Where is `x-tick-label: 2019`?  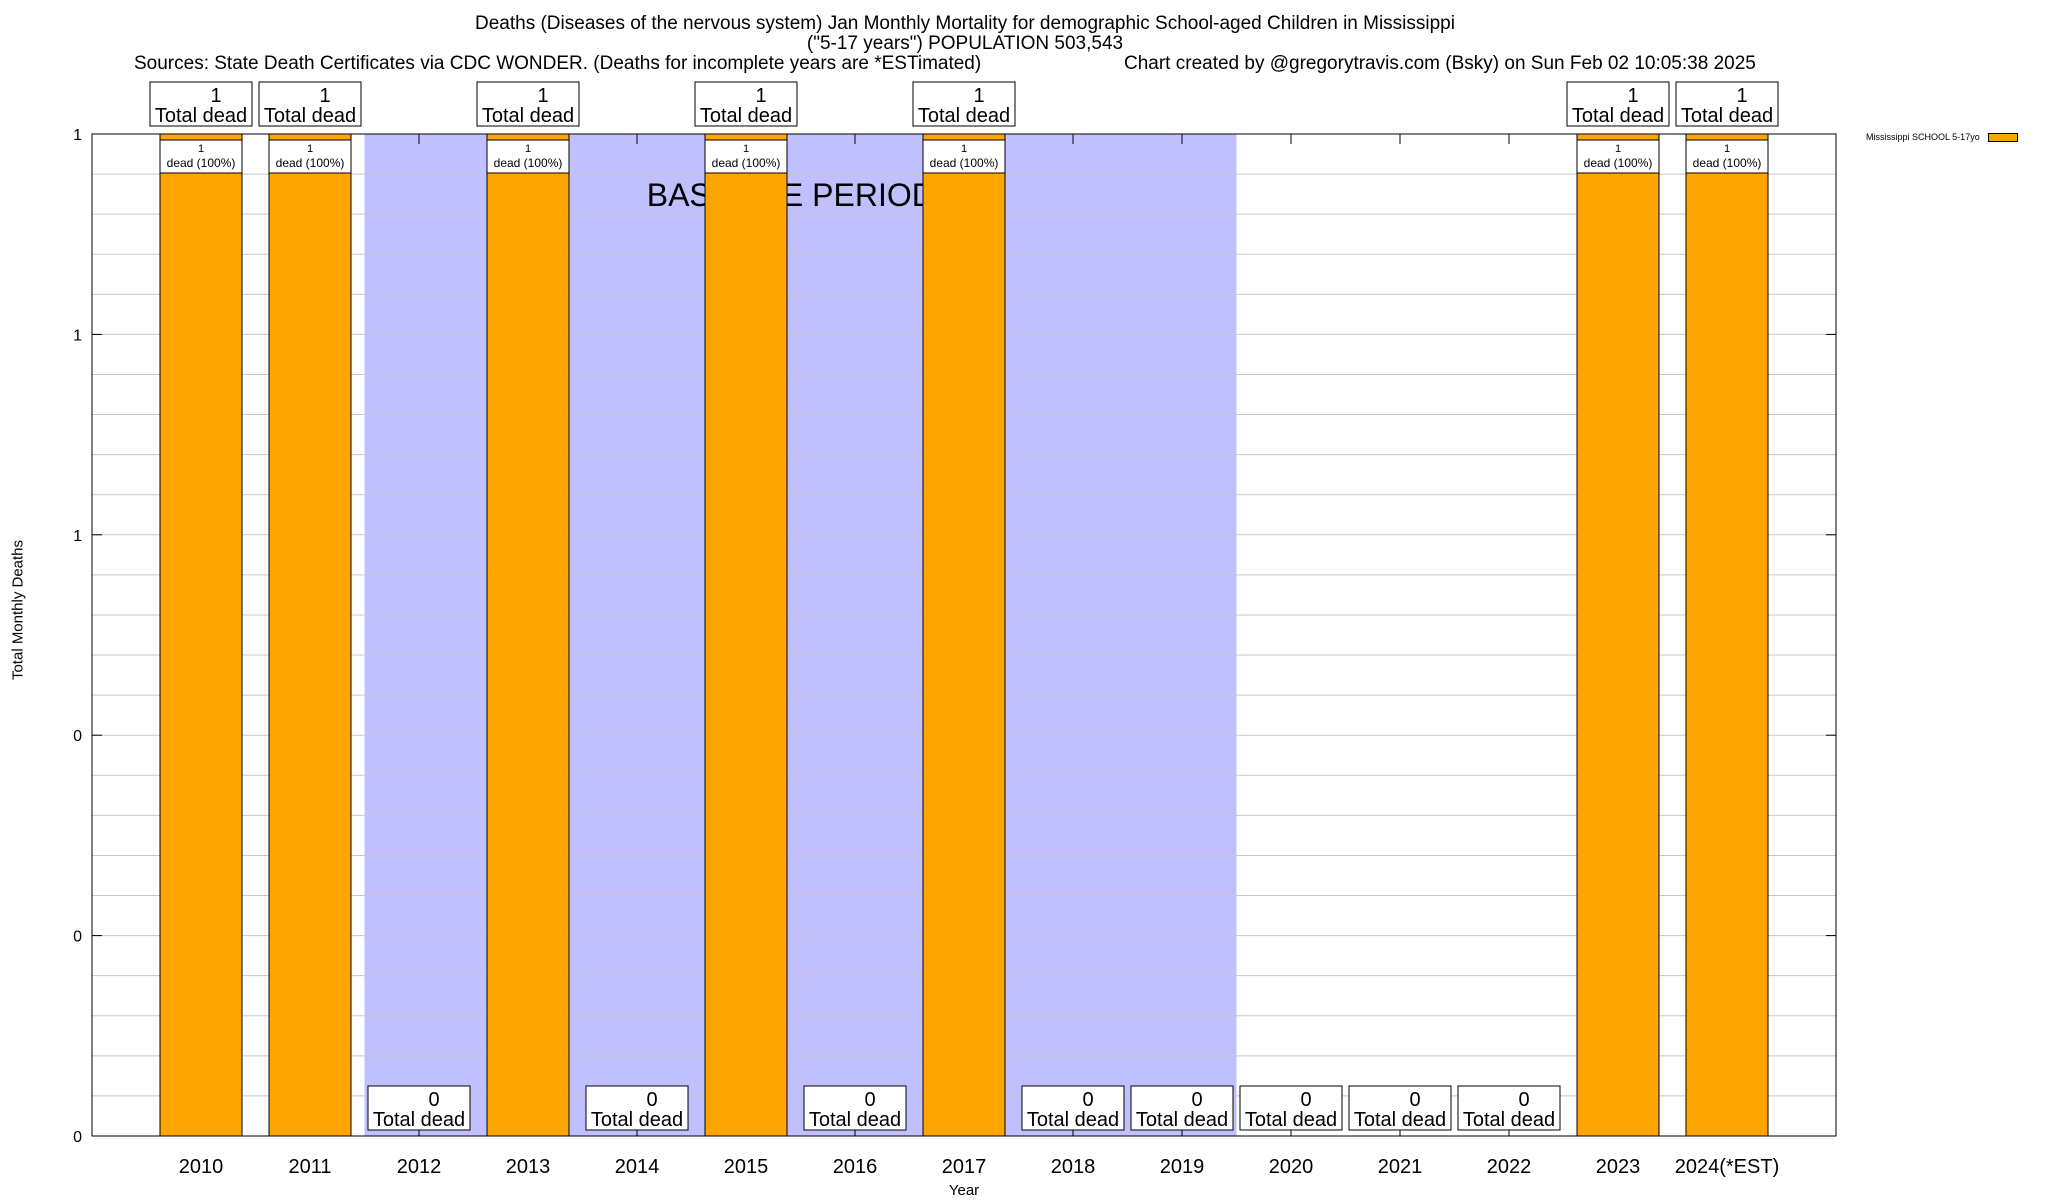 x-tick-label: 2019 is located at coordinates (1182, 1167).